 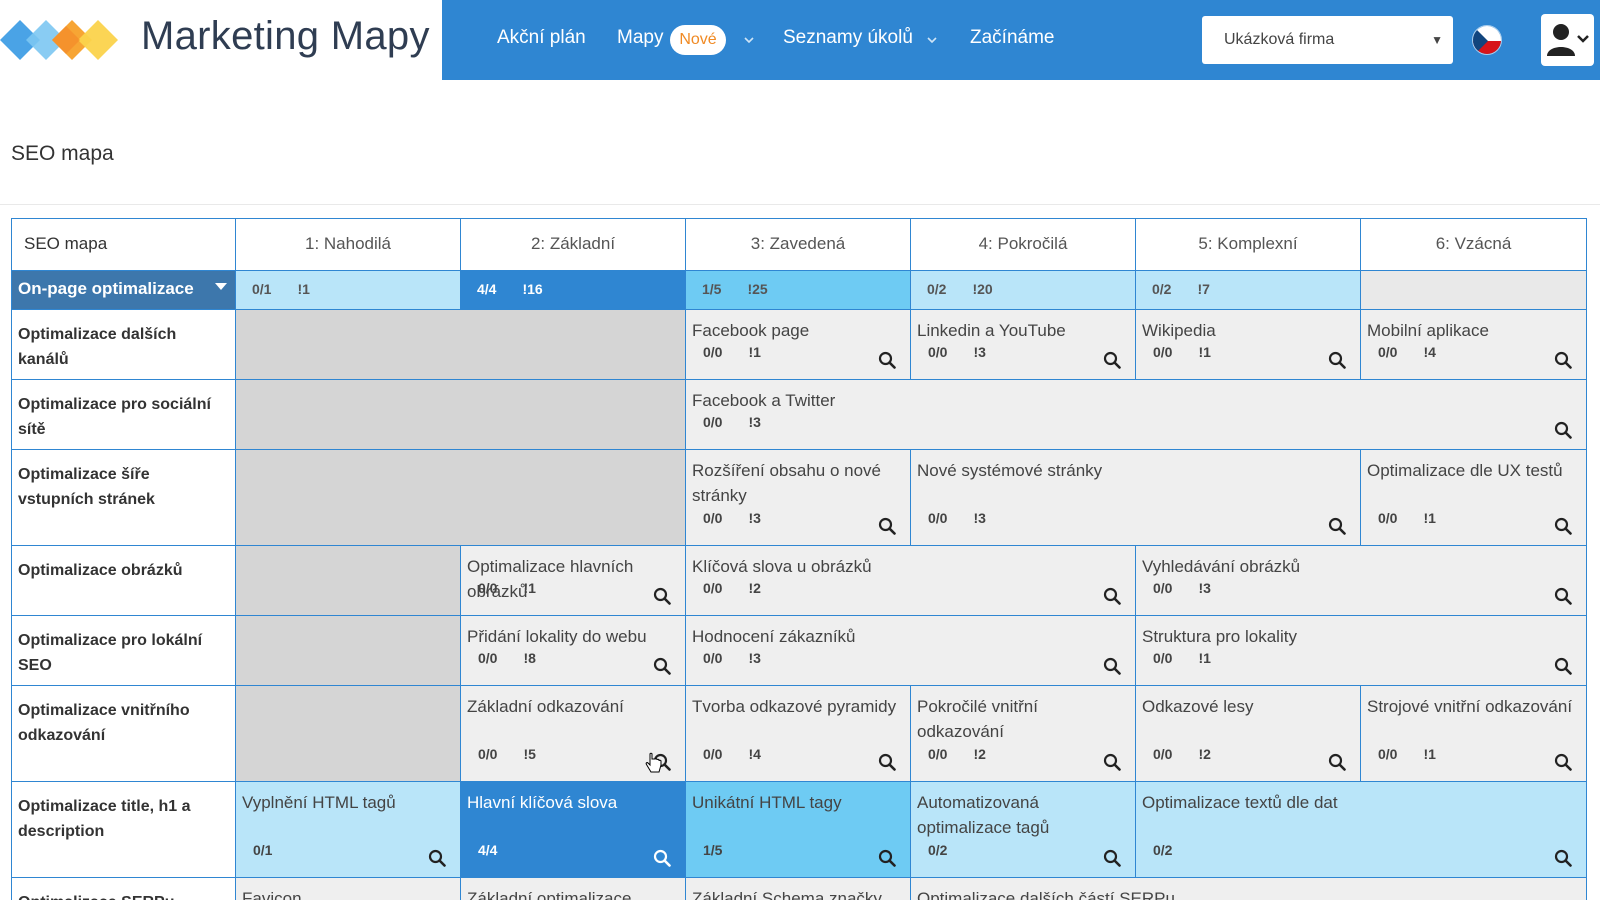 I want to click on task-count: !8, so click(x=529, y=658).